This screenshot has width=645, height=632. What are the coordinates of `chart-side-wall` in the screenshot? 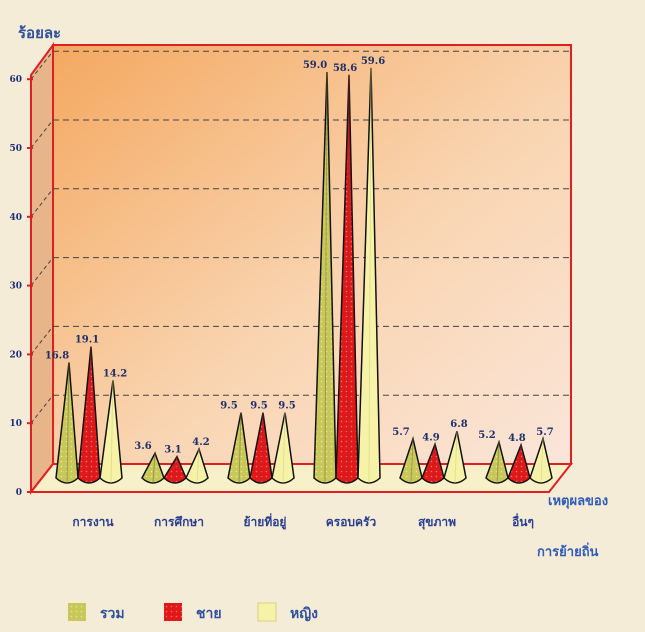 It's located at (42, 268).